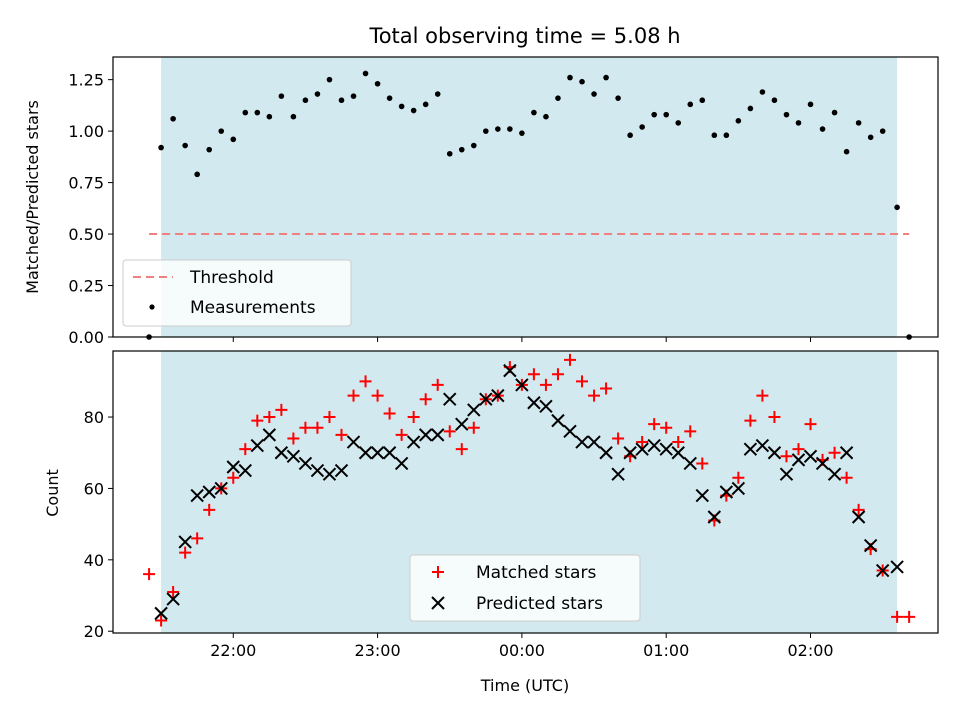 Image resolution: width=960 pixels, height=720 pixels. I want to click on ratio-y-axis-label: Matched/Predicted stars, so click(32, 197).